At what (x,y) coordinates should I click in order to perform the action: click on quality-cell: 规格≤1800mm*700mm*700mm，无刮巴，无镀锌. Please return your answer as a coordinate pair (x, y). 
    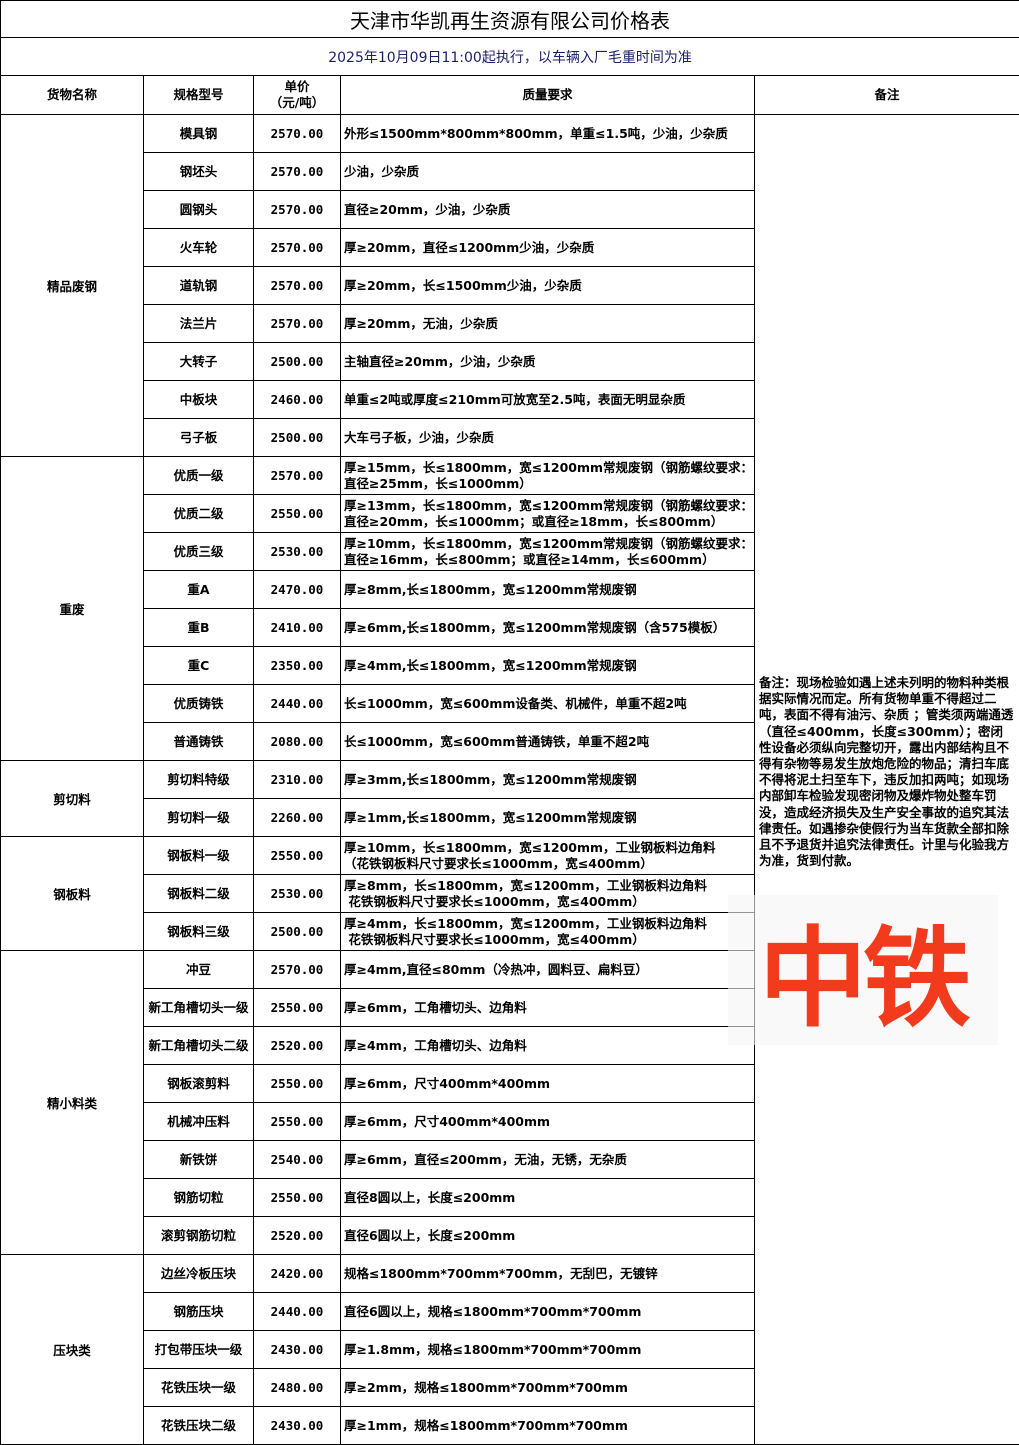
    Looking at the image, I should click on (547, 1273).